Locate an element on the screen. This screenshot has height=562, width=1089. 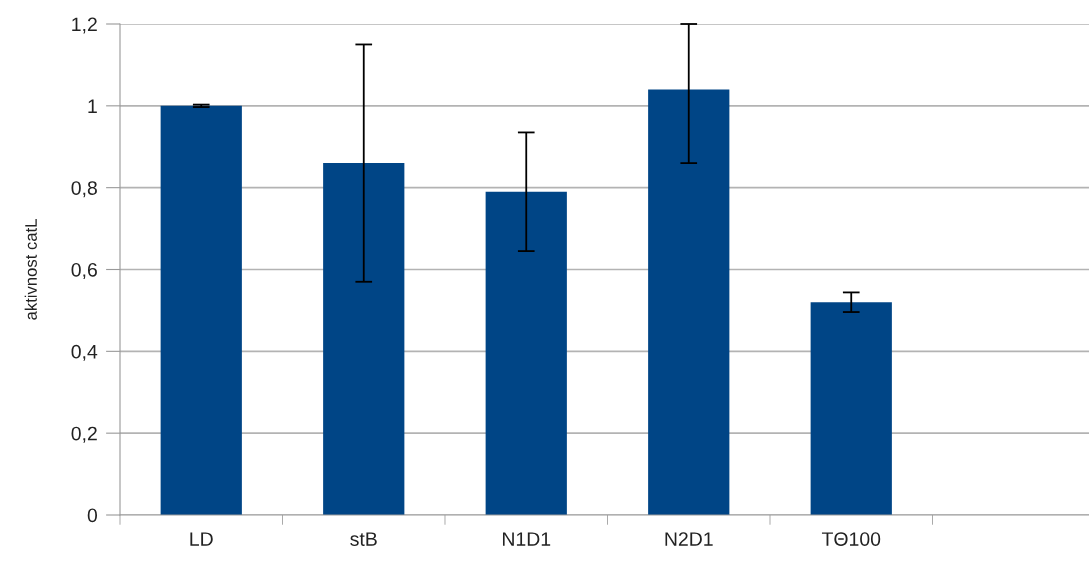
y-tick-label: 0 is located at coordinates (92, 515).